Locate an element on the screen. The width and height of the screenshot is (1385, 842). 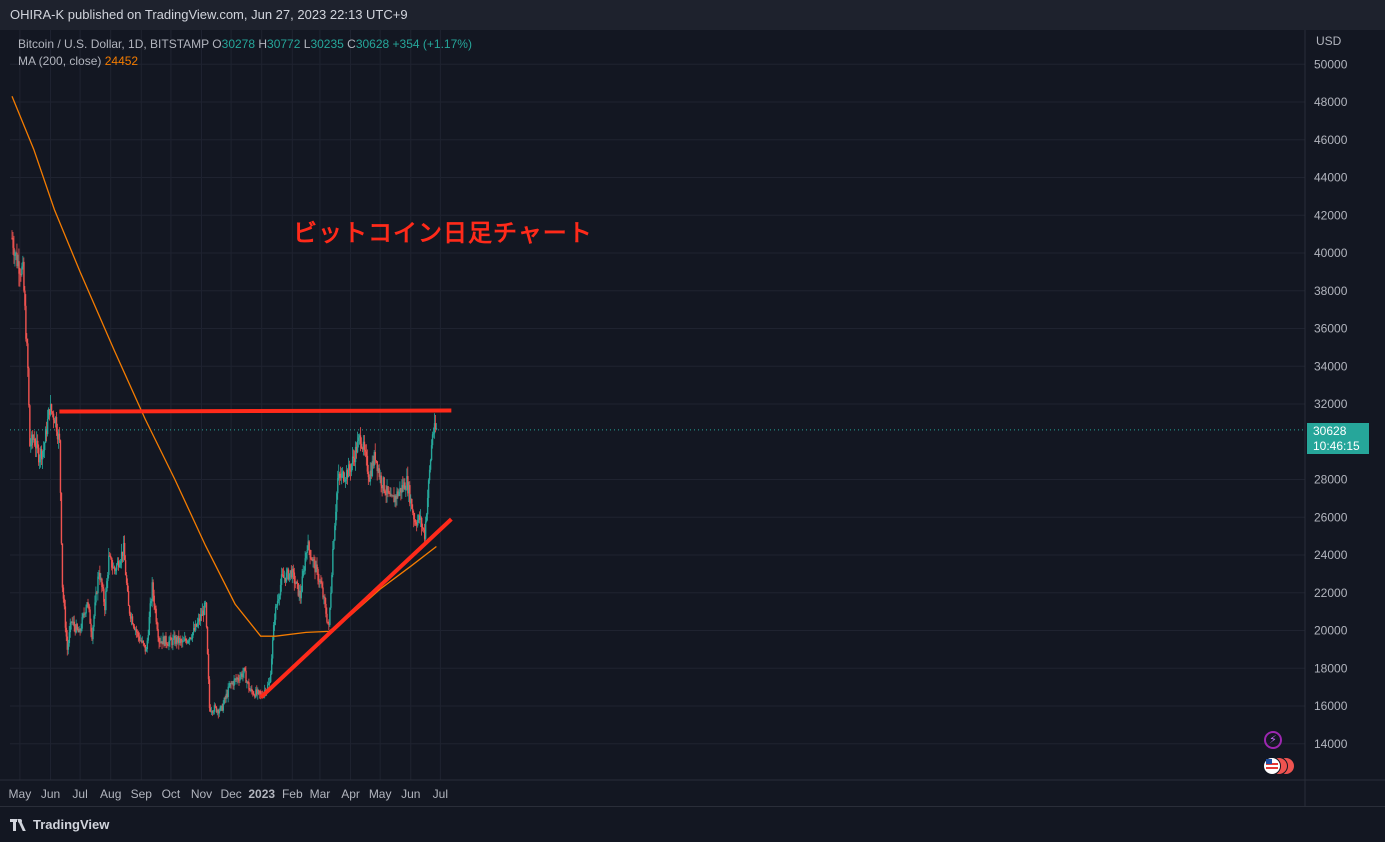
tradingview-brand: TradingView is located at coordinates (59, 824).